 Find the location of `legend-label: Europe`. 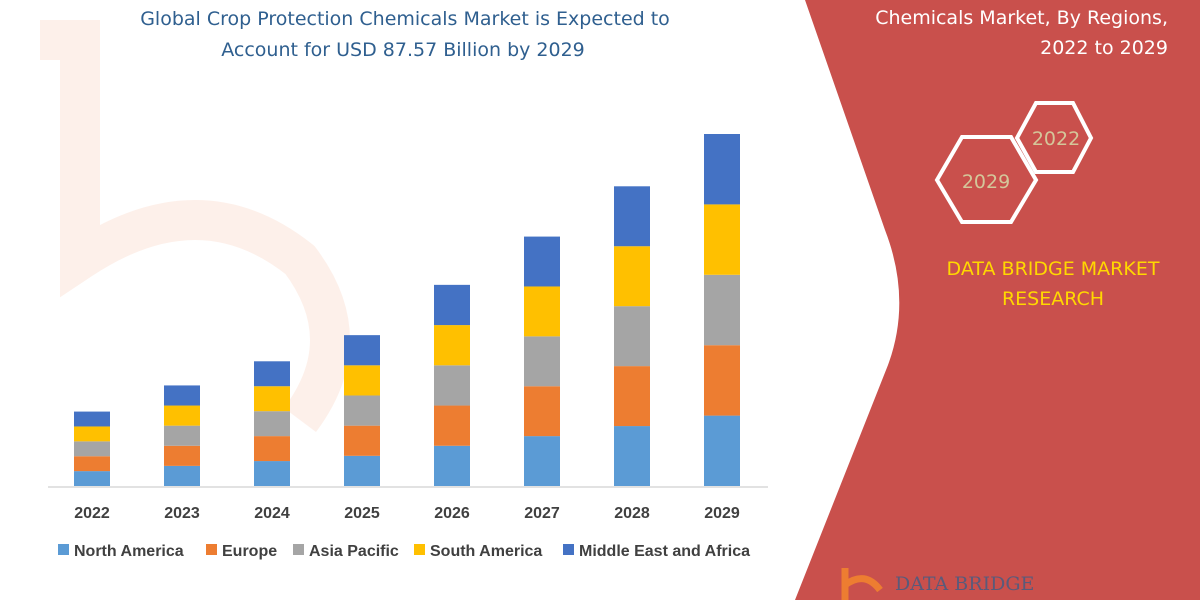

legend-label: Europe is located at coordinates (249, 551).